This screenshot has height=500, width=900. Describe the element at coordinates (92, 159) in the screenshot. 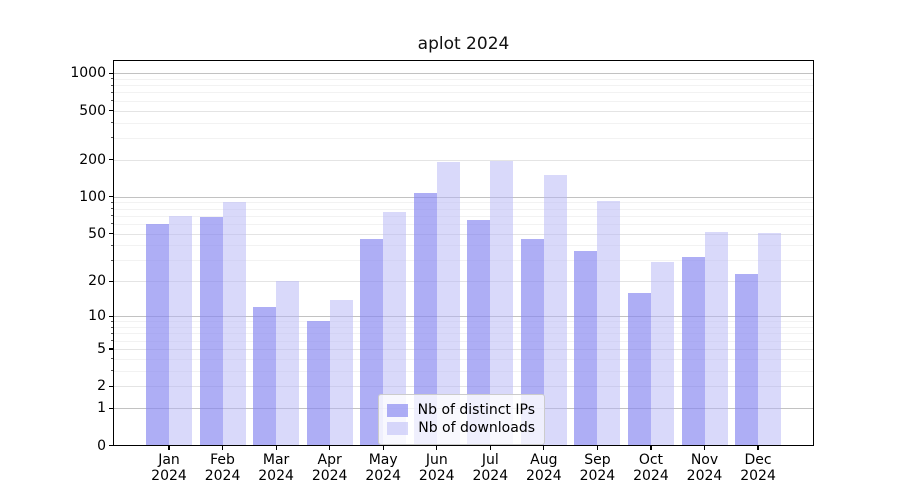

I see `y-tick-label: 200` at that location.